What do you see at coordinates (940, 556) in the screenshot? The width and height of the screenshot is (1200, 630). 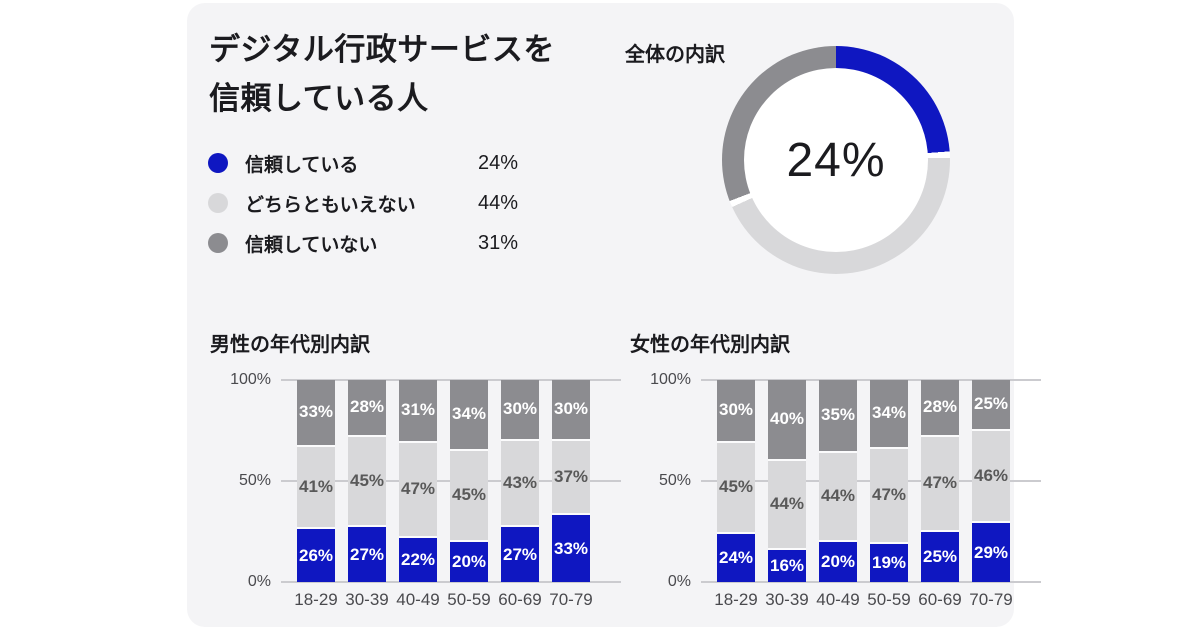 I see `segment-trust: 25%` at bounding box center [940, 556].